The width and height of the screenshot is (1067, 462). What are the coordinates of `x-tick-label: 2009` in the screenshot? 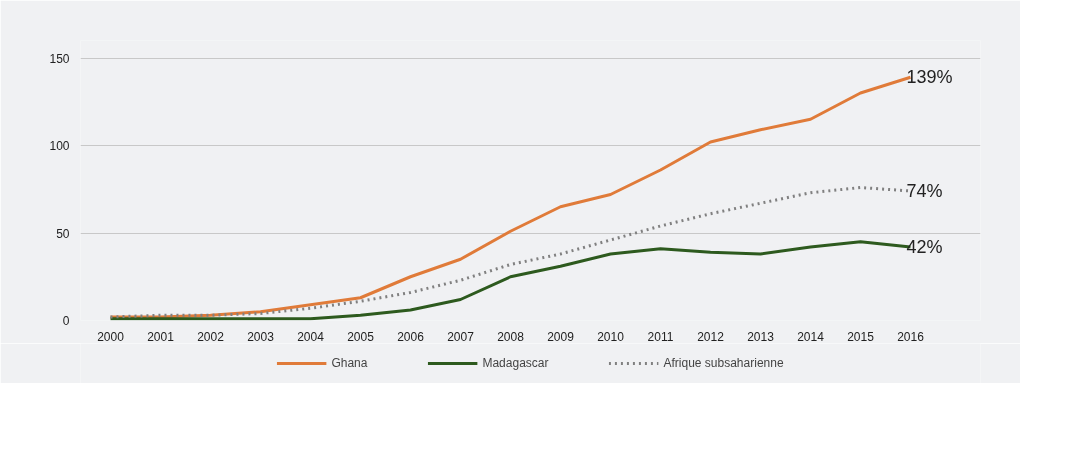 It's located at (561, 336).